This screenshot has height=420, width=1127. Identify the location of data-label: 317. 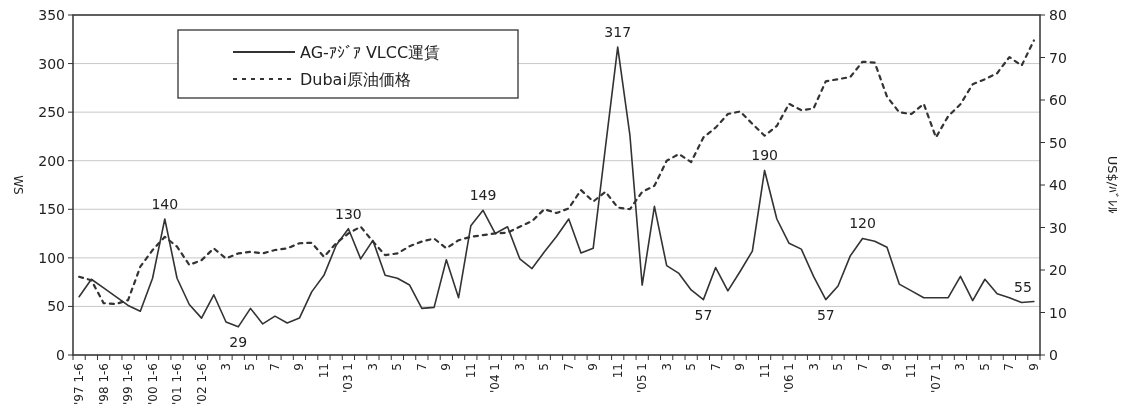
(618, 32).